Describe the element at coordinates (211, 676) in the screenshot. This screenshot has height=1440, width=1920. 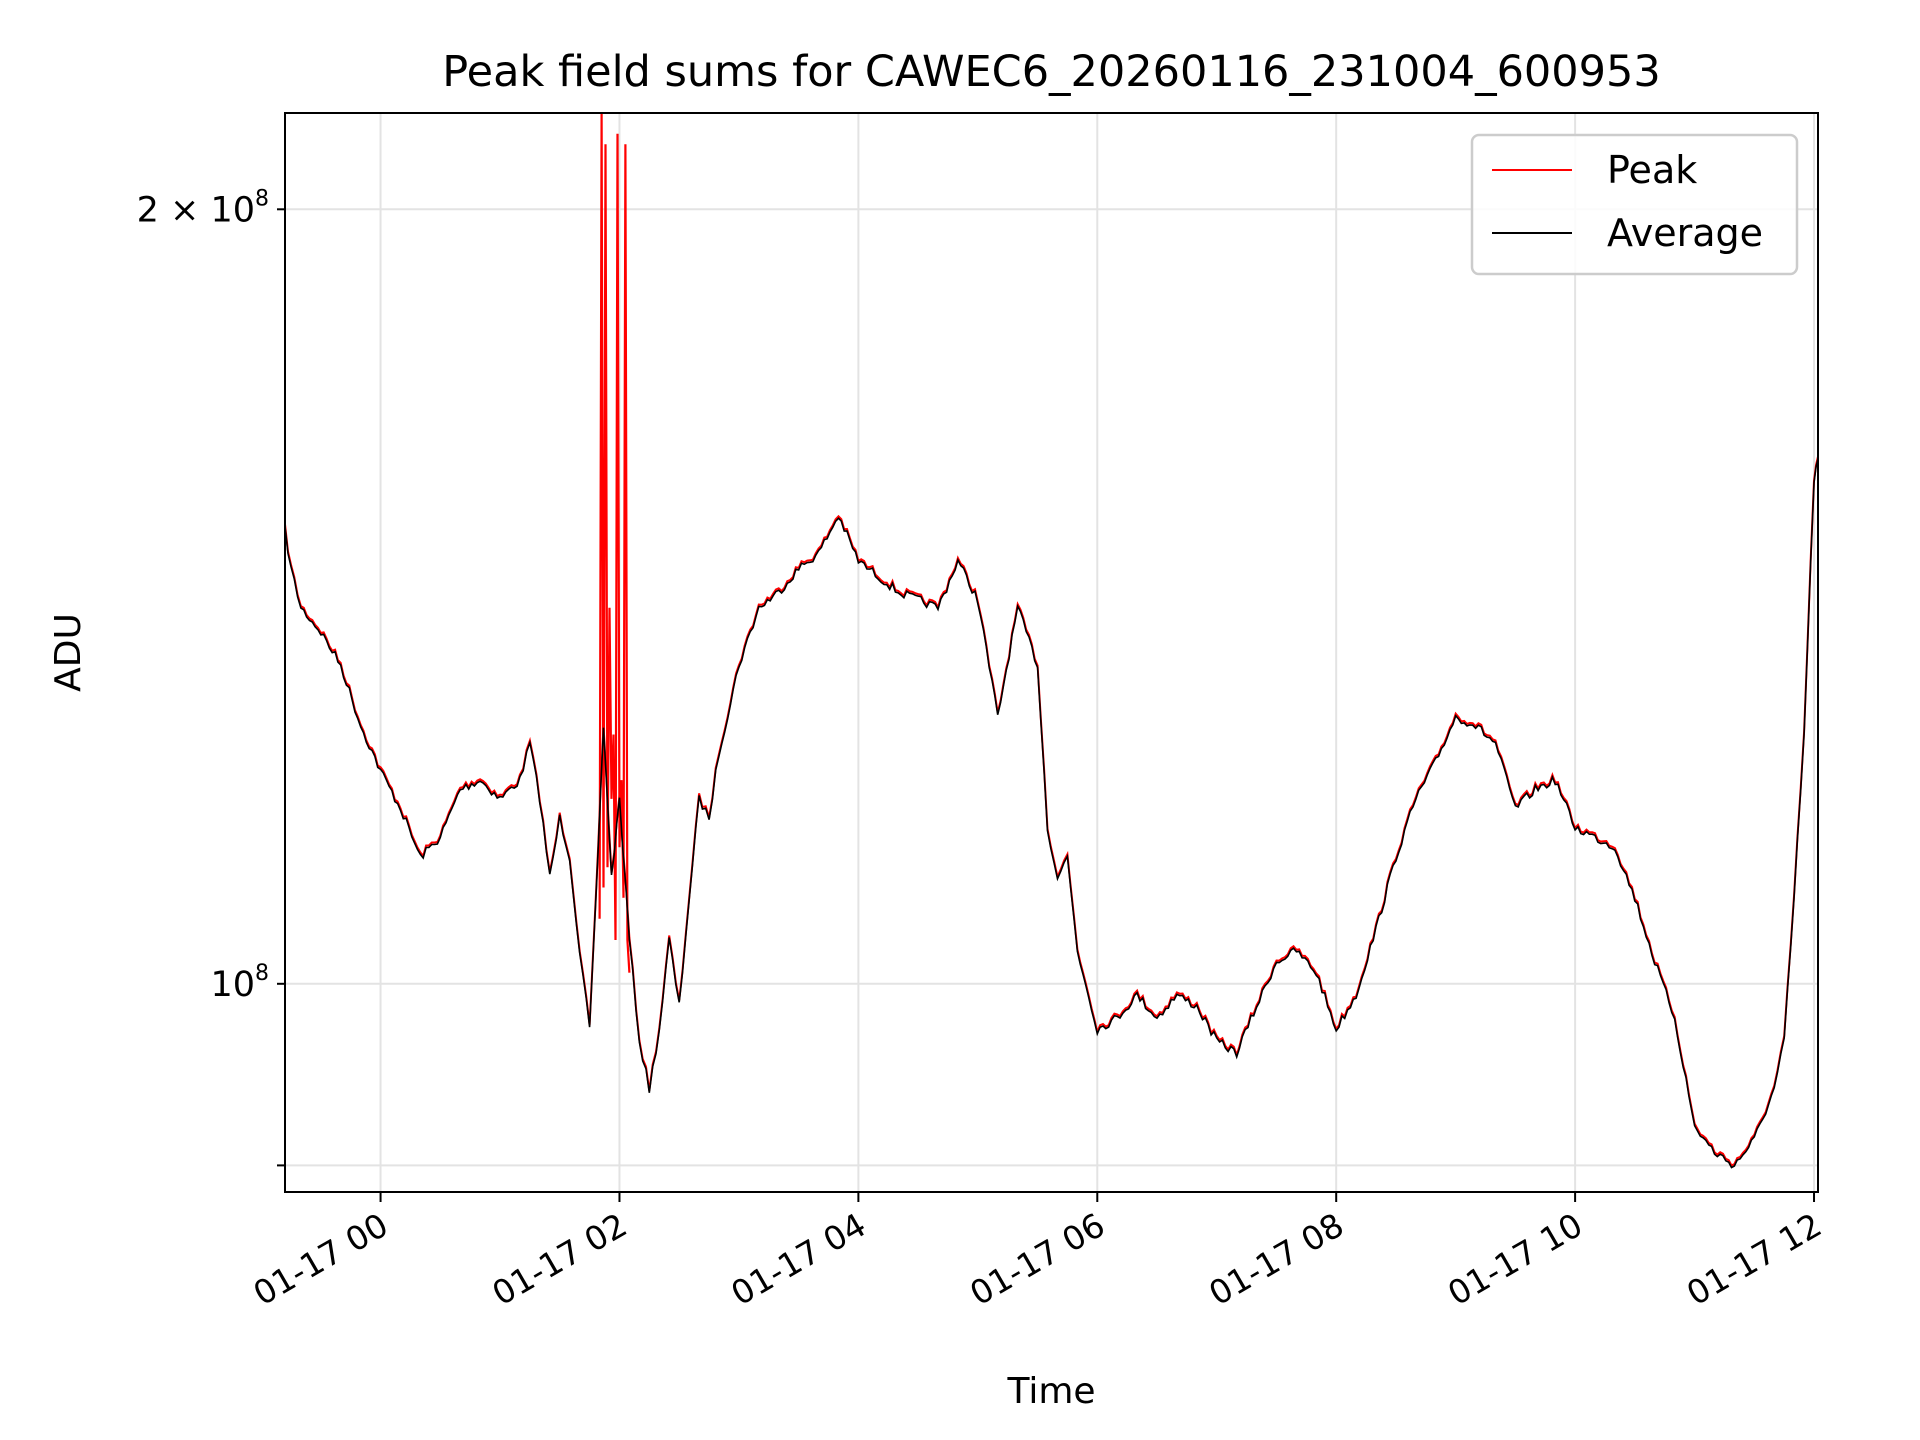
I see `y-axis: 2 × 108 108` at that location.